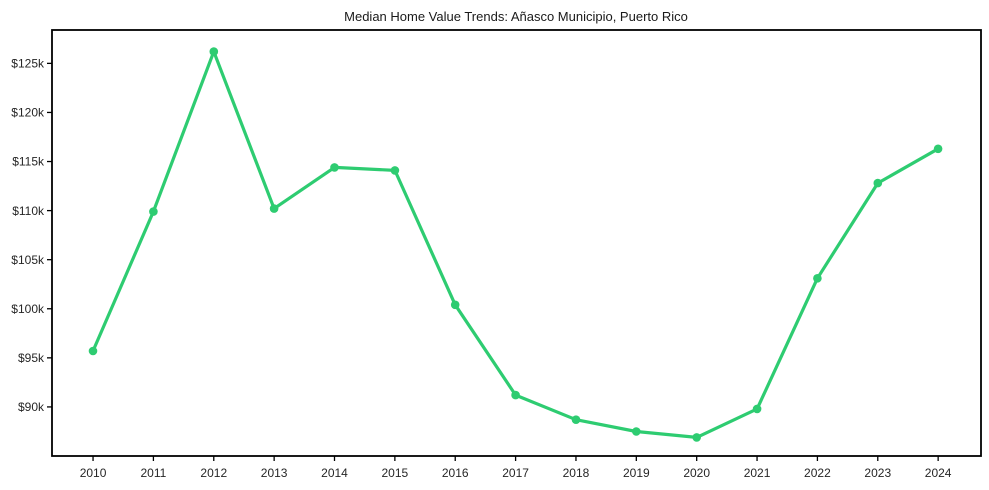  I want to click on data-point-2015, so click(395, 170).